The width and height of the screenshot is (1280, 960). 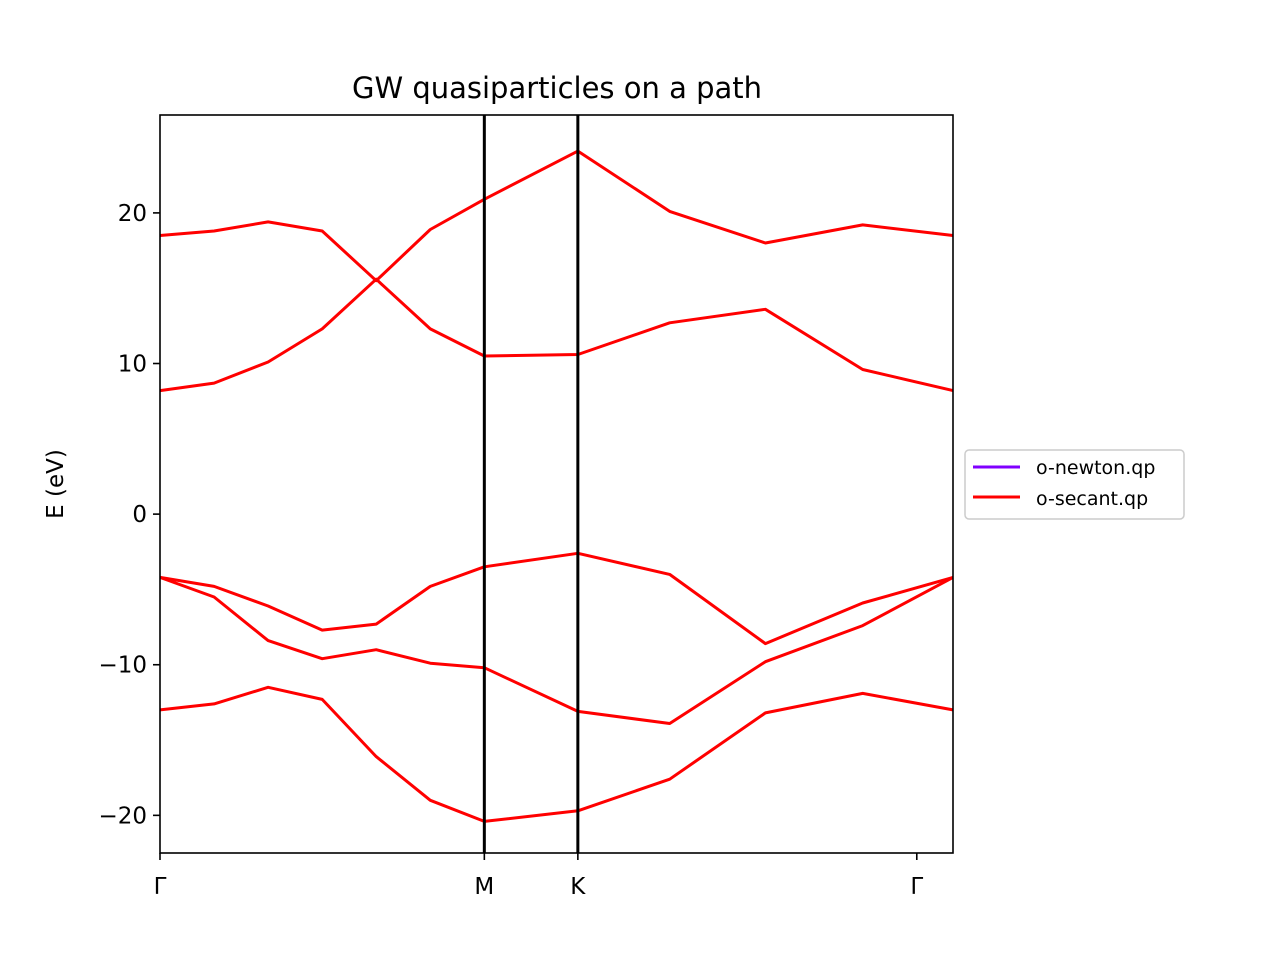 What do you see at coordinates (56, 484) in the screenshot?
I see `y-axis-label: E (eV)` at bounding box center [56, 484].